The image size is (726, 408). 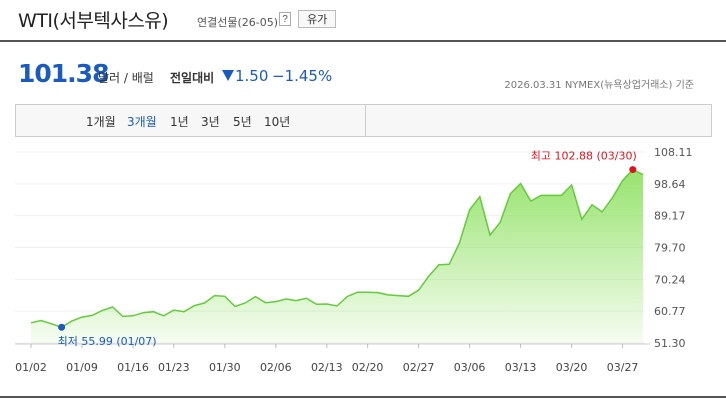 I want to click on y-tick-label: 79.70, so click(x=670, y=248).